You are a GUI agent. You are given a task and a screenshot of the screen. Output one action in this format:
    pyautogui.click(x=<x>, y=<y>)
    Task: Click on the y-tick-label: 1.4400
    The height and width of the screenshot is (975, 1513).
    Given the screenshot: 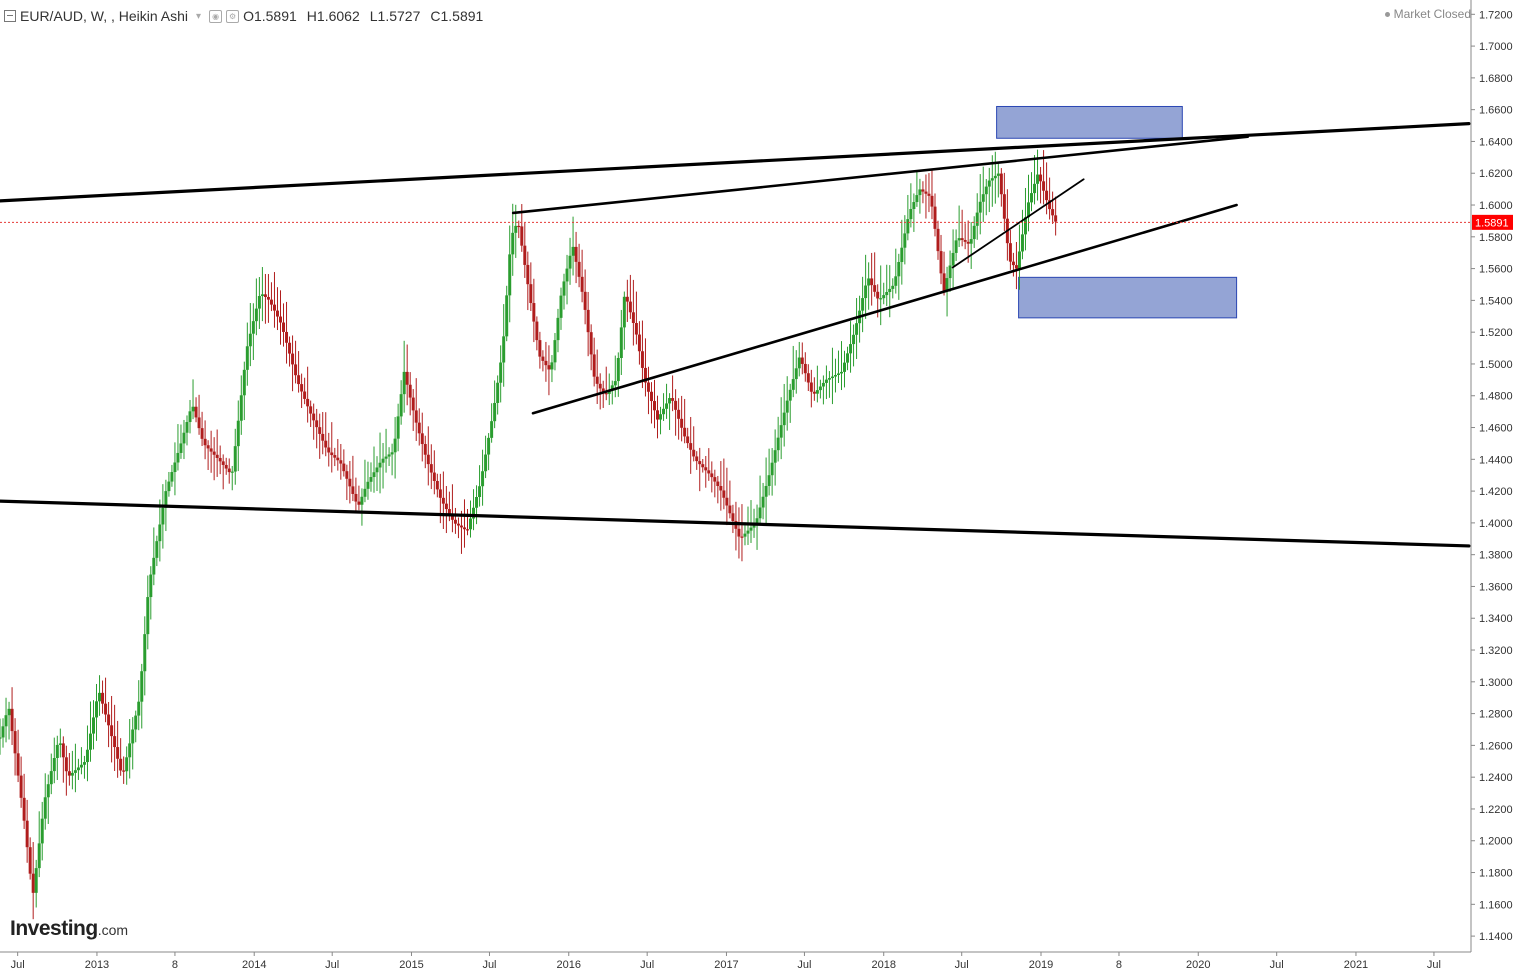 What is the action you would take?
    pyautogui.click(x=1496, y=460)
    